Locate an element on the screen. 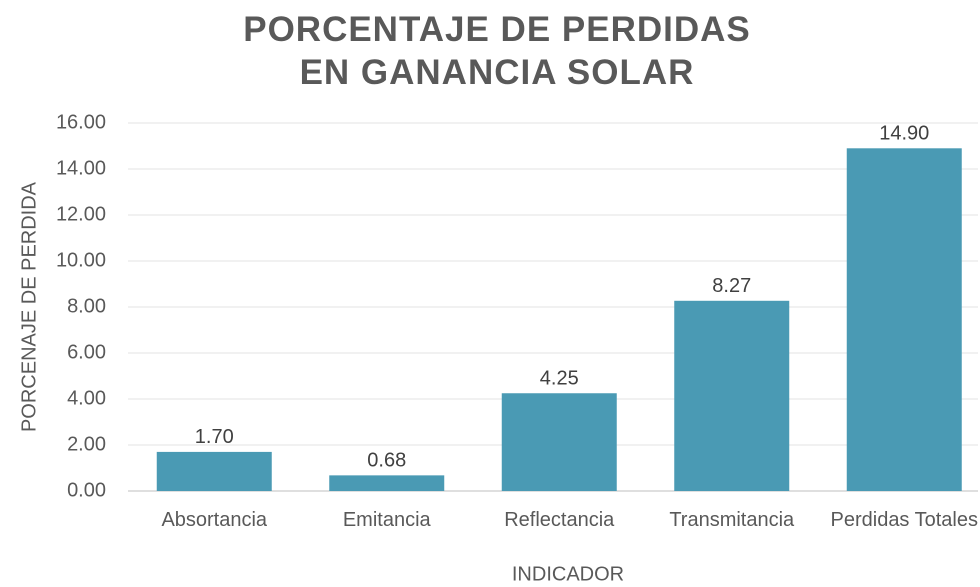 The height and width of the screenshot is (587, 980). value-label: 4.25 is located at coordinates (559, 379).